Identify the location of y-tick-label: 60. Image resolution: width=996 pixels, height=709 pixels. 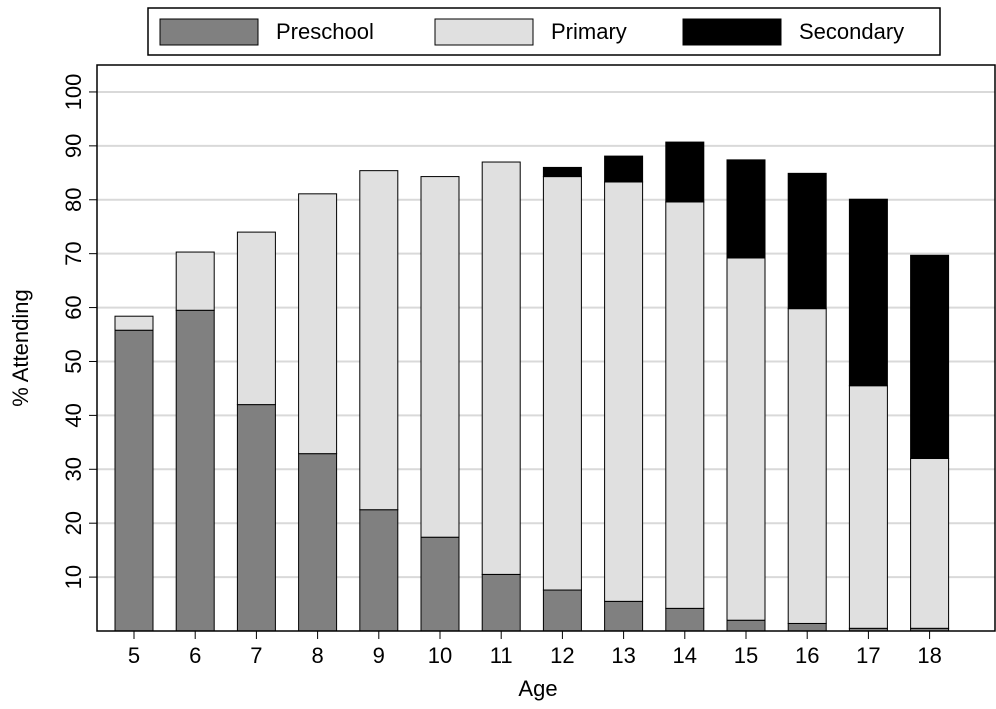
(73, 307).